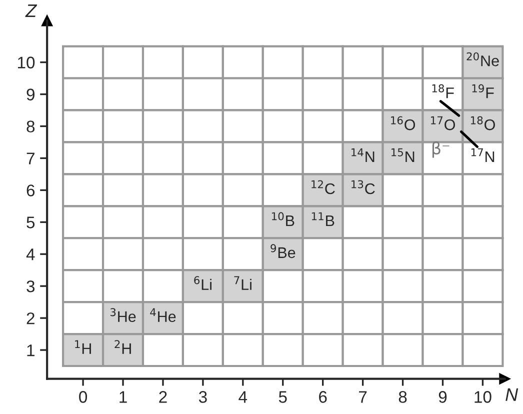 The width and height of the screenshot is (523, 414). Describe the element at coordinates (482, 59) in the screenshot. I see `data-label: $^{20}$Ne` at that location.